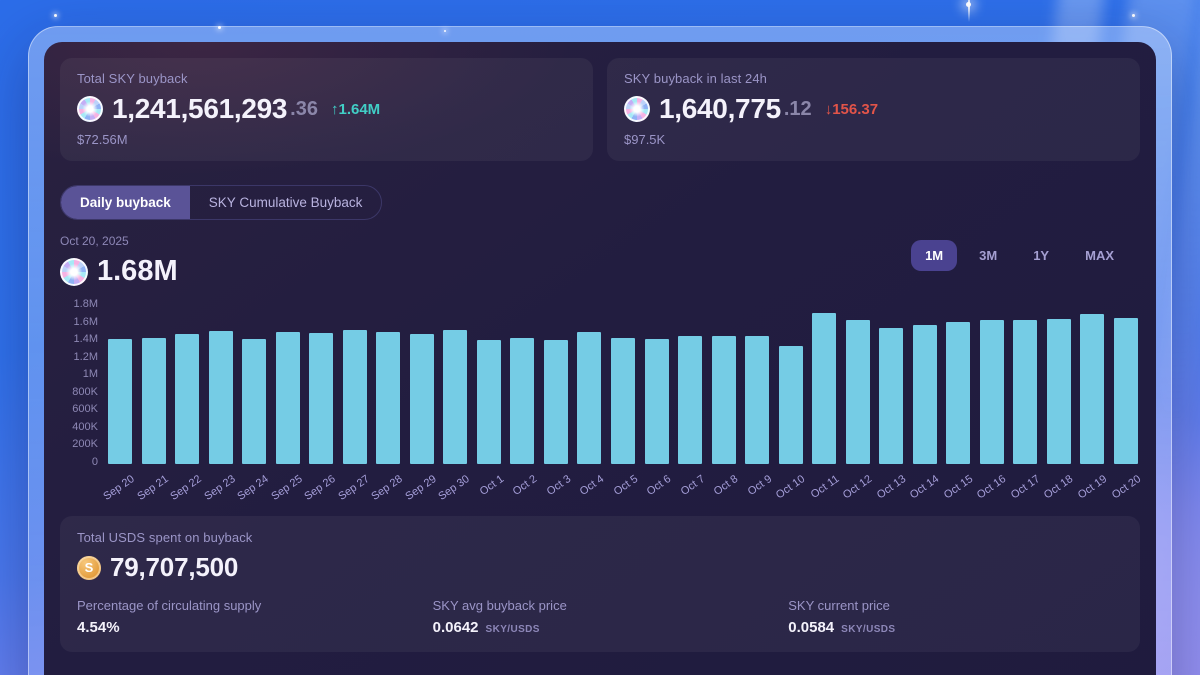 Image resolution: width=1200 pixels, height=675 pixels. Describe the element at coordinates (285, 202) in the screenshot. I see `tab-cumulative-buyback: SKY Cumulative Buyback` at that location.